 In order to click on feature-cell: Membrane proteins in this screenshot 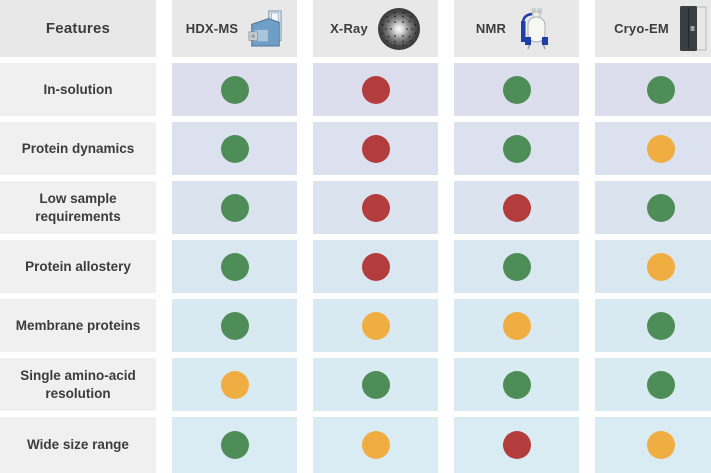, I will do `click(78, 325)`.